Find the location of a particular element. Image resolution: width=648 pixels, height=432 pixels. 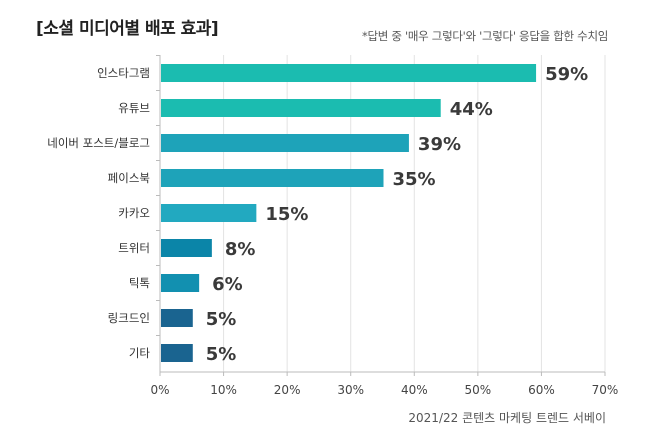

category-label: 기타 is located at coordinates (140, 353).